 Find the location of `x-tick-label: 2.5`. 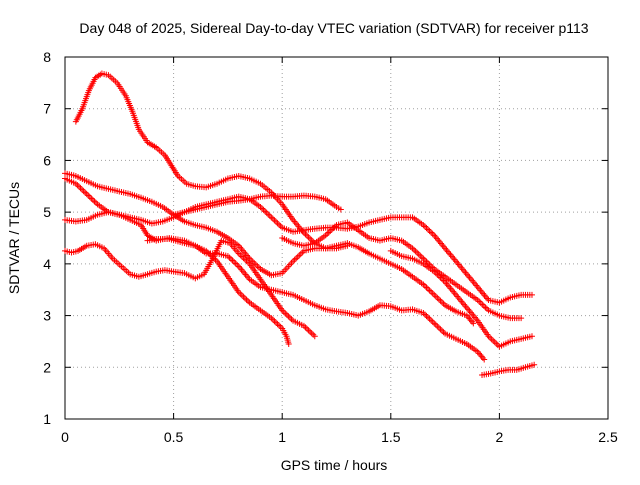

x-tick-label: 2.5 is located at coordinates (608, 437).